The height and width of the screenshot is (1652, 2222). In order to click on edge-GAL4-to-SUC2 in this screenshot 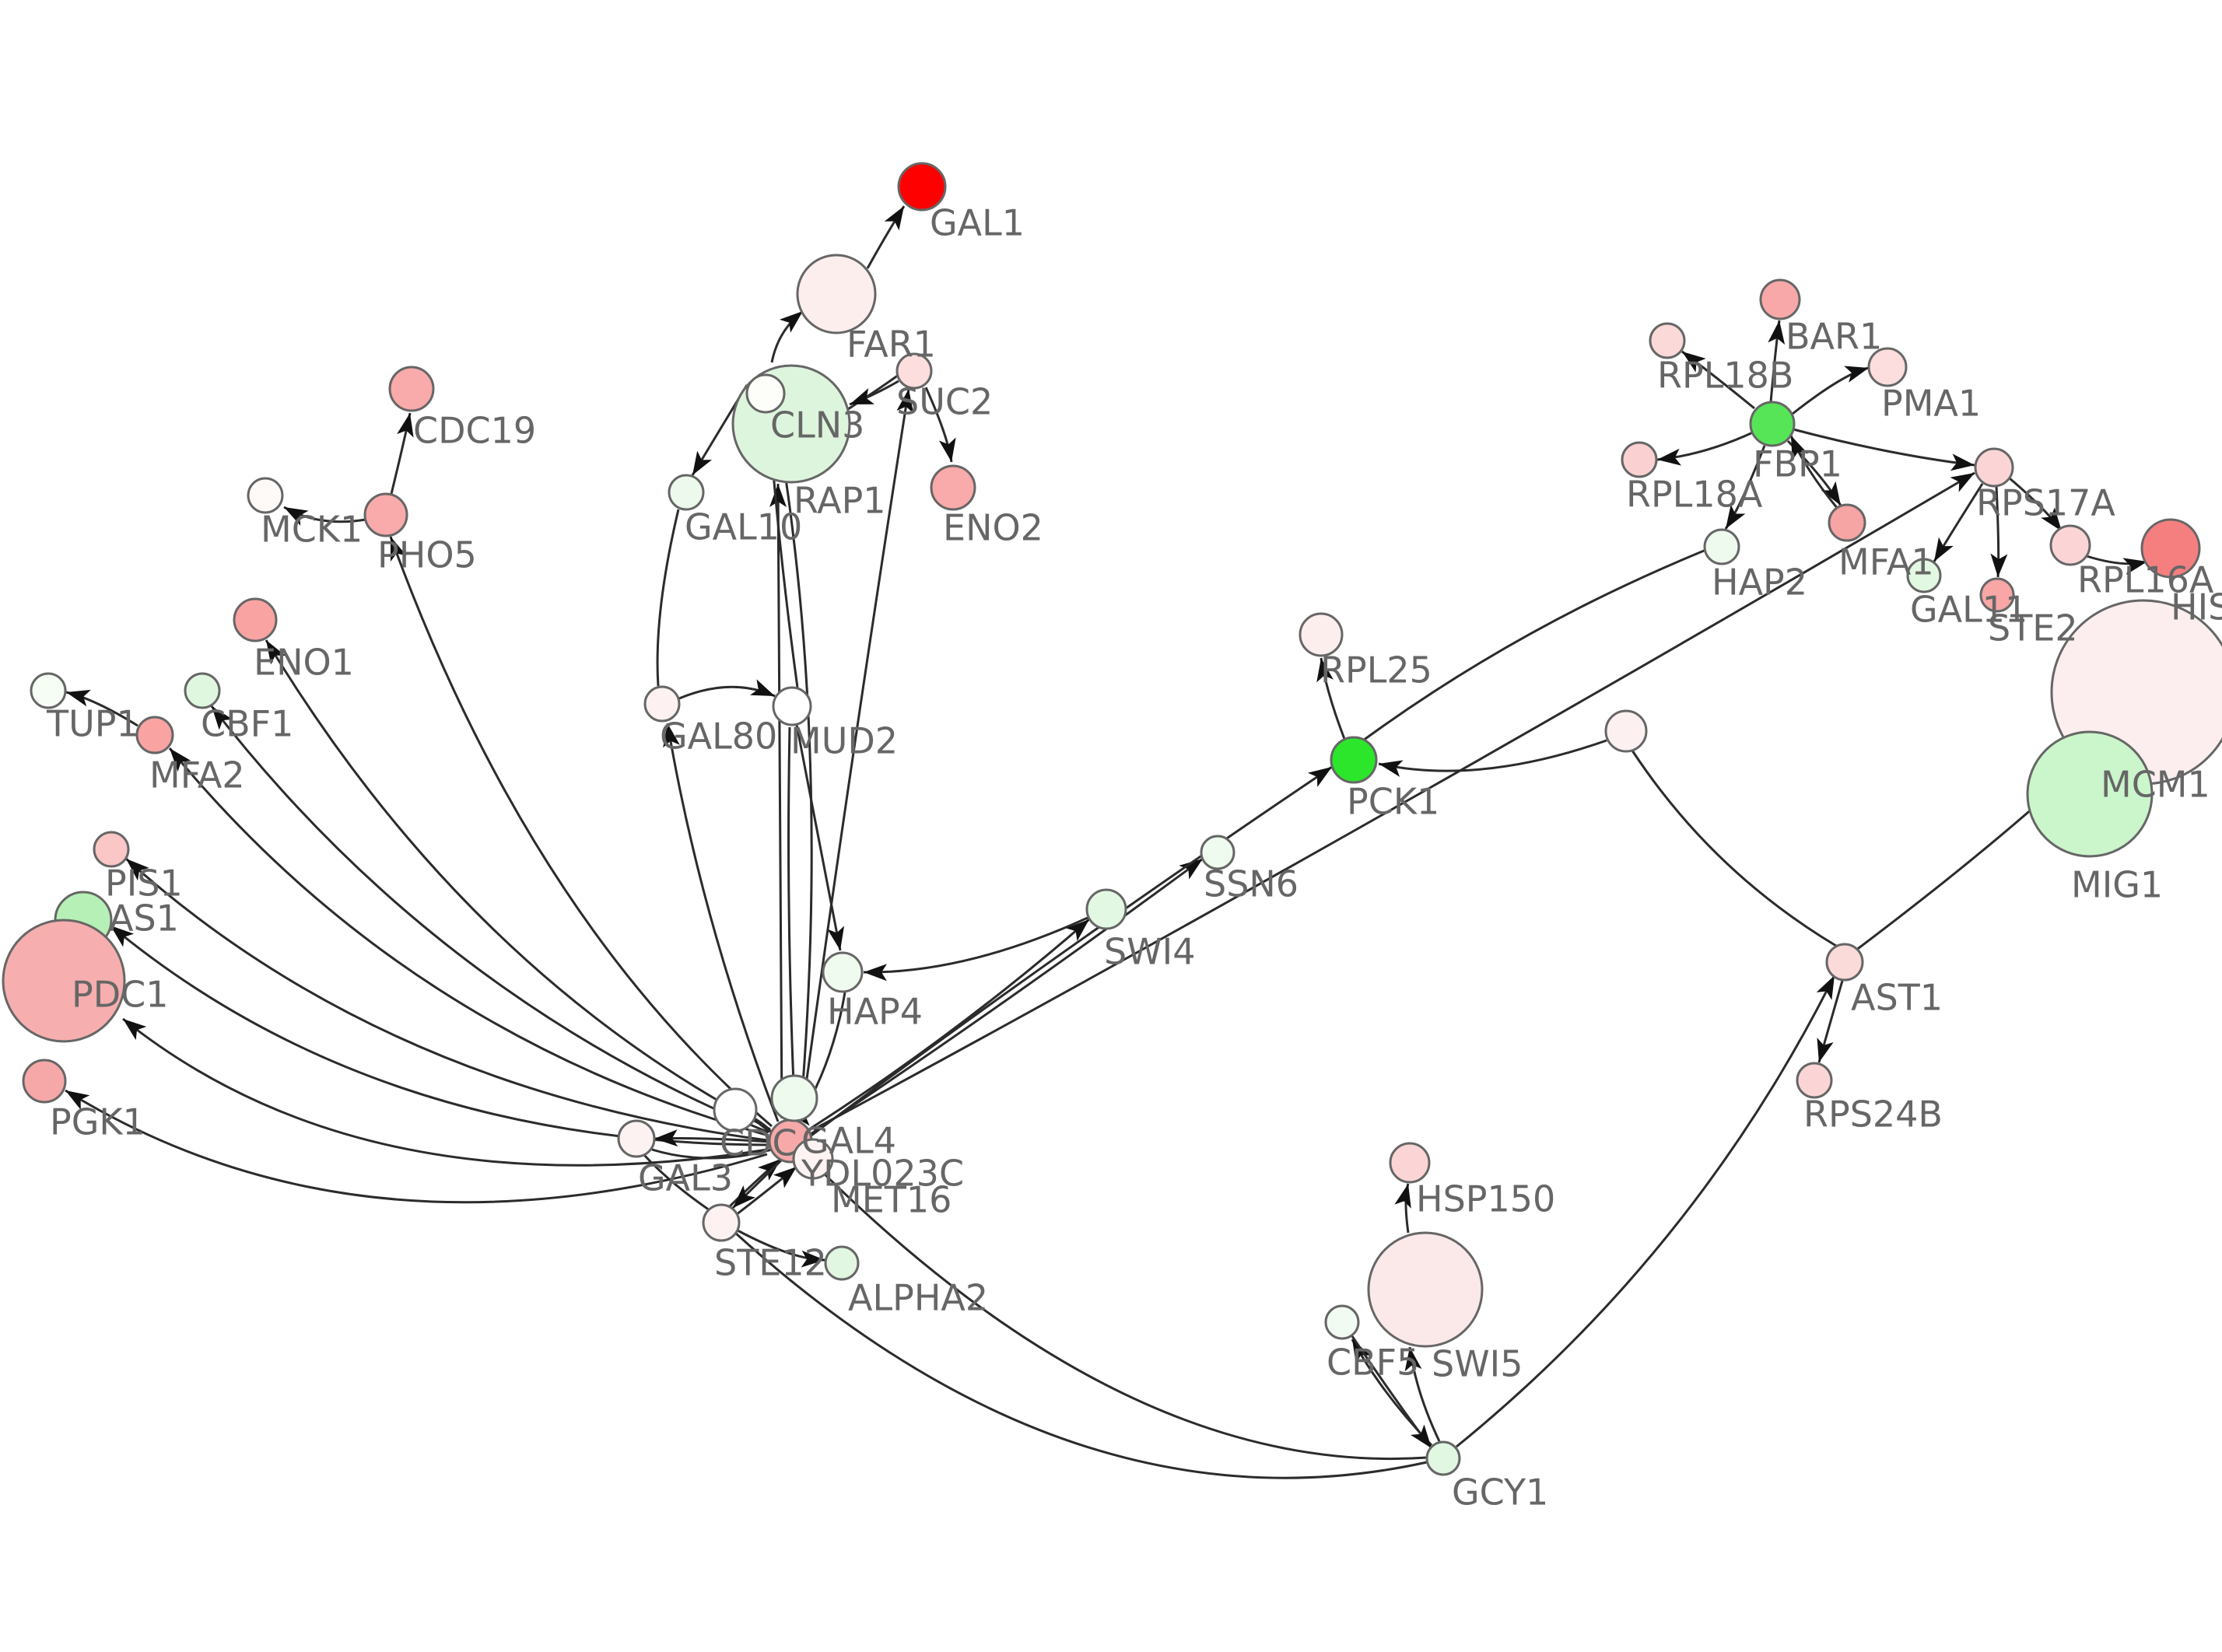, I will do `click(857, 753)`.